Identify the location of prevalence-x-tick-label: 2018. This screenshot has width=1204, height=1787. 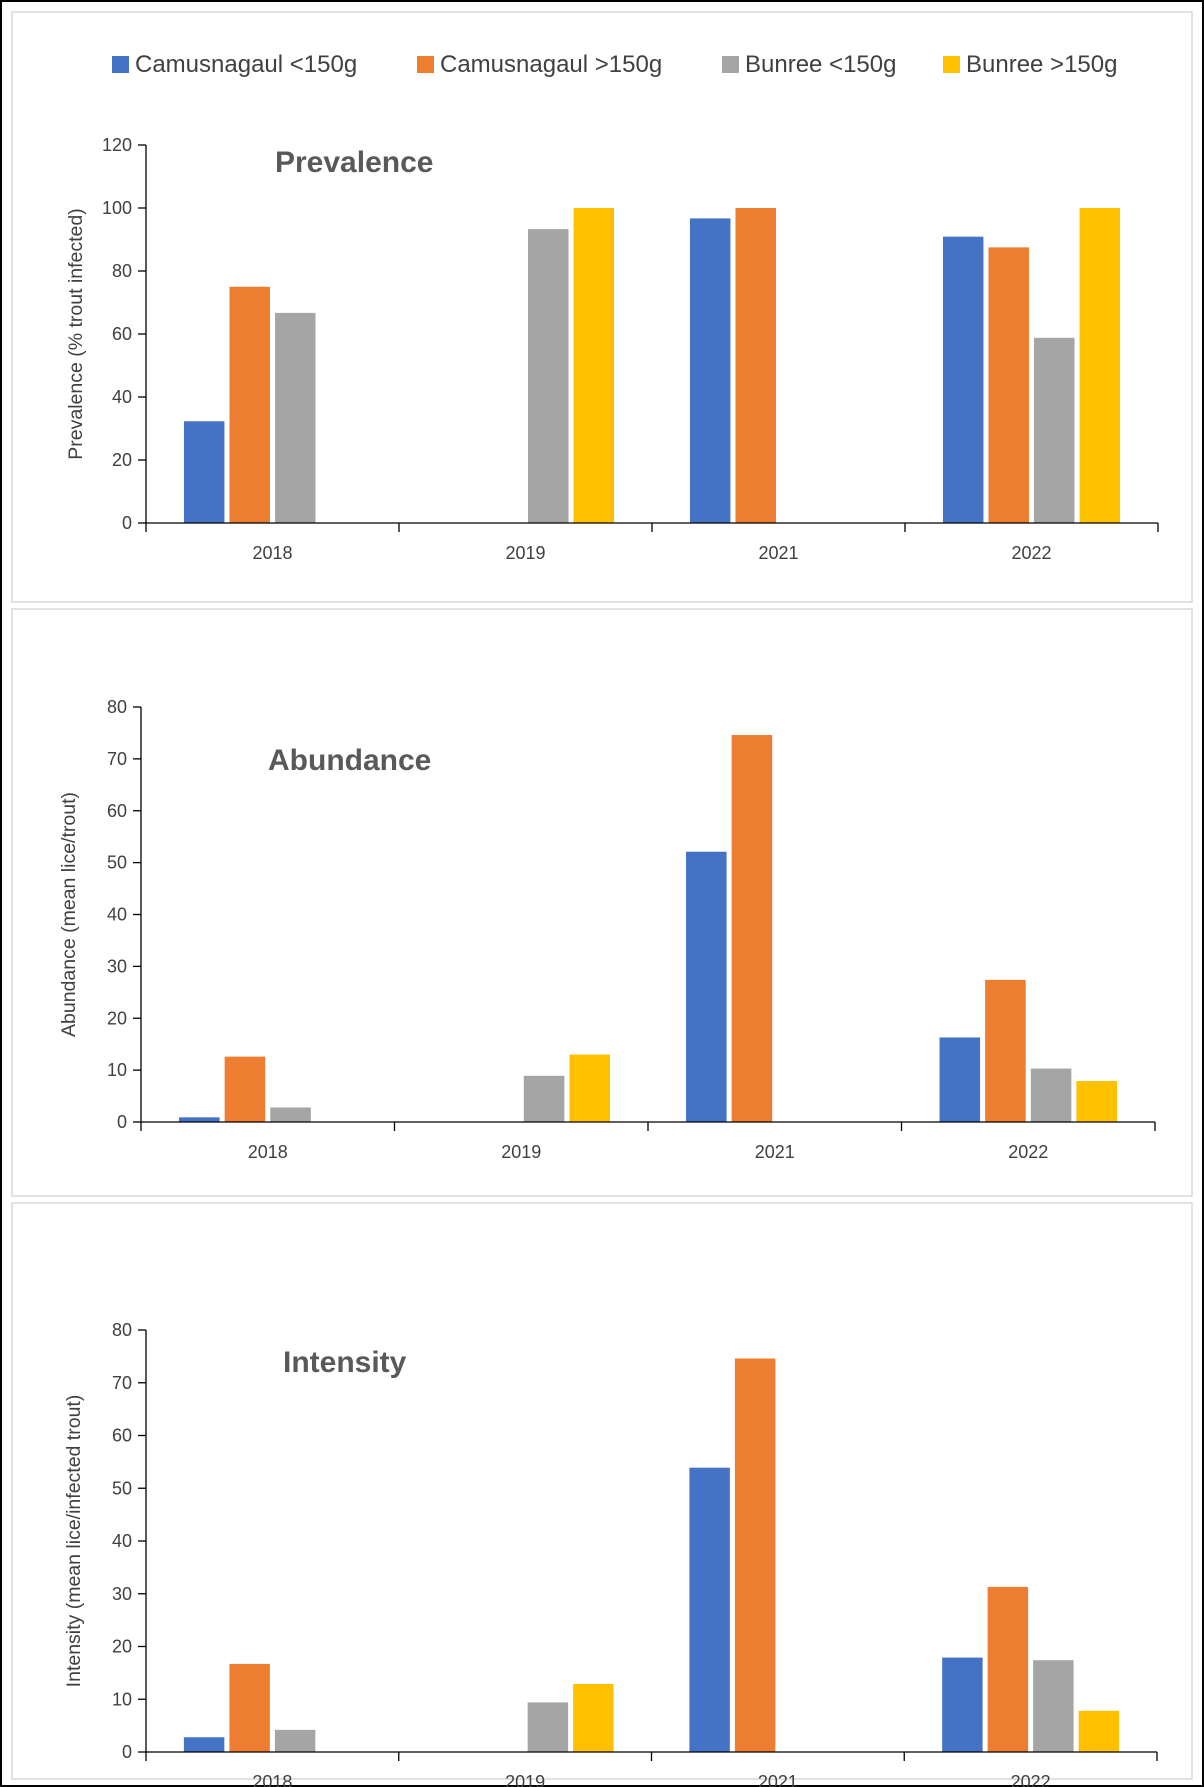
(272, 553).